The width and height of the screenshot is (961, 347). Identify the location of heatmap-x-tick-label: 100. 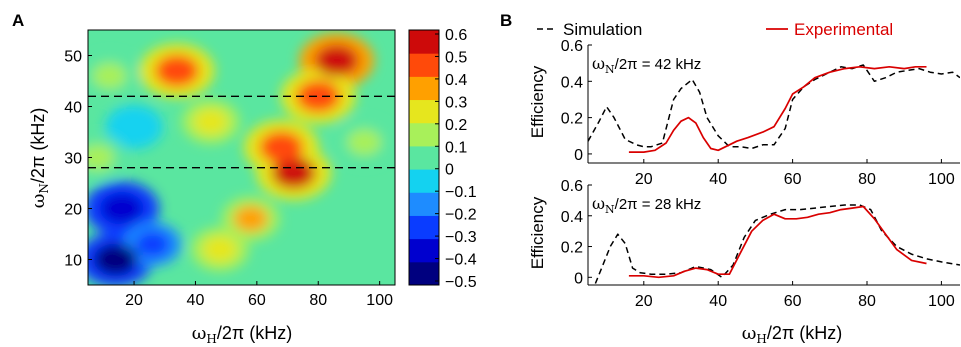
(379, 300).